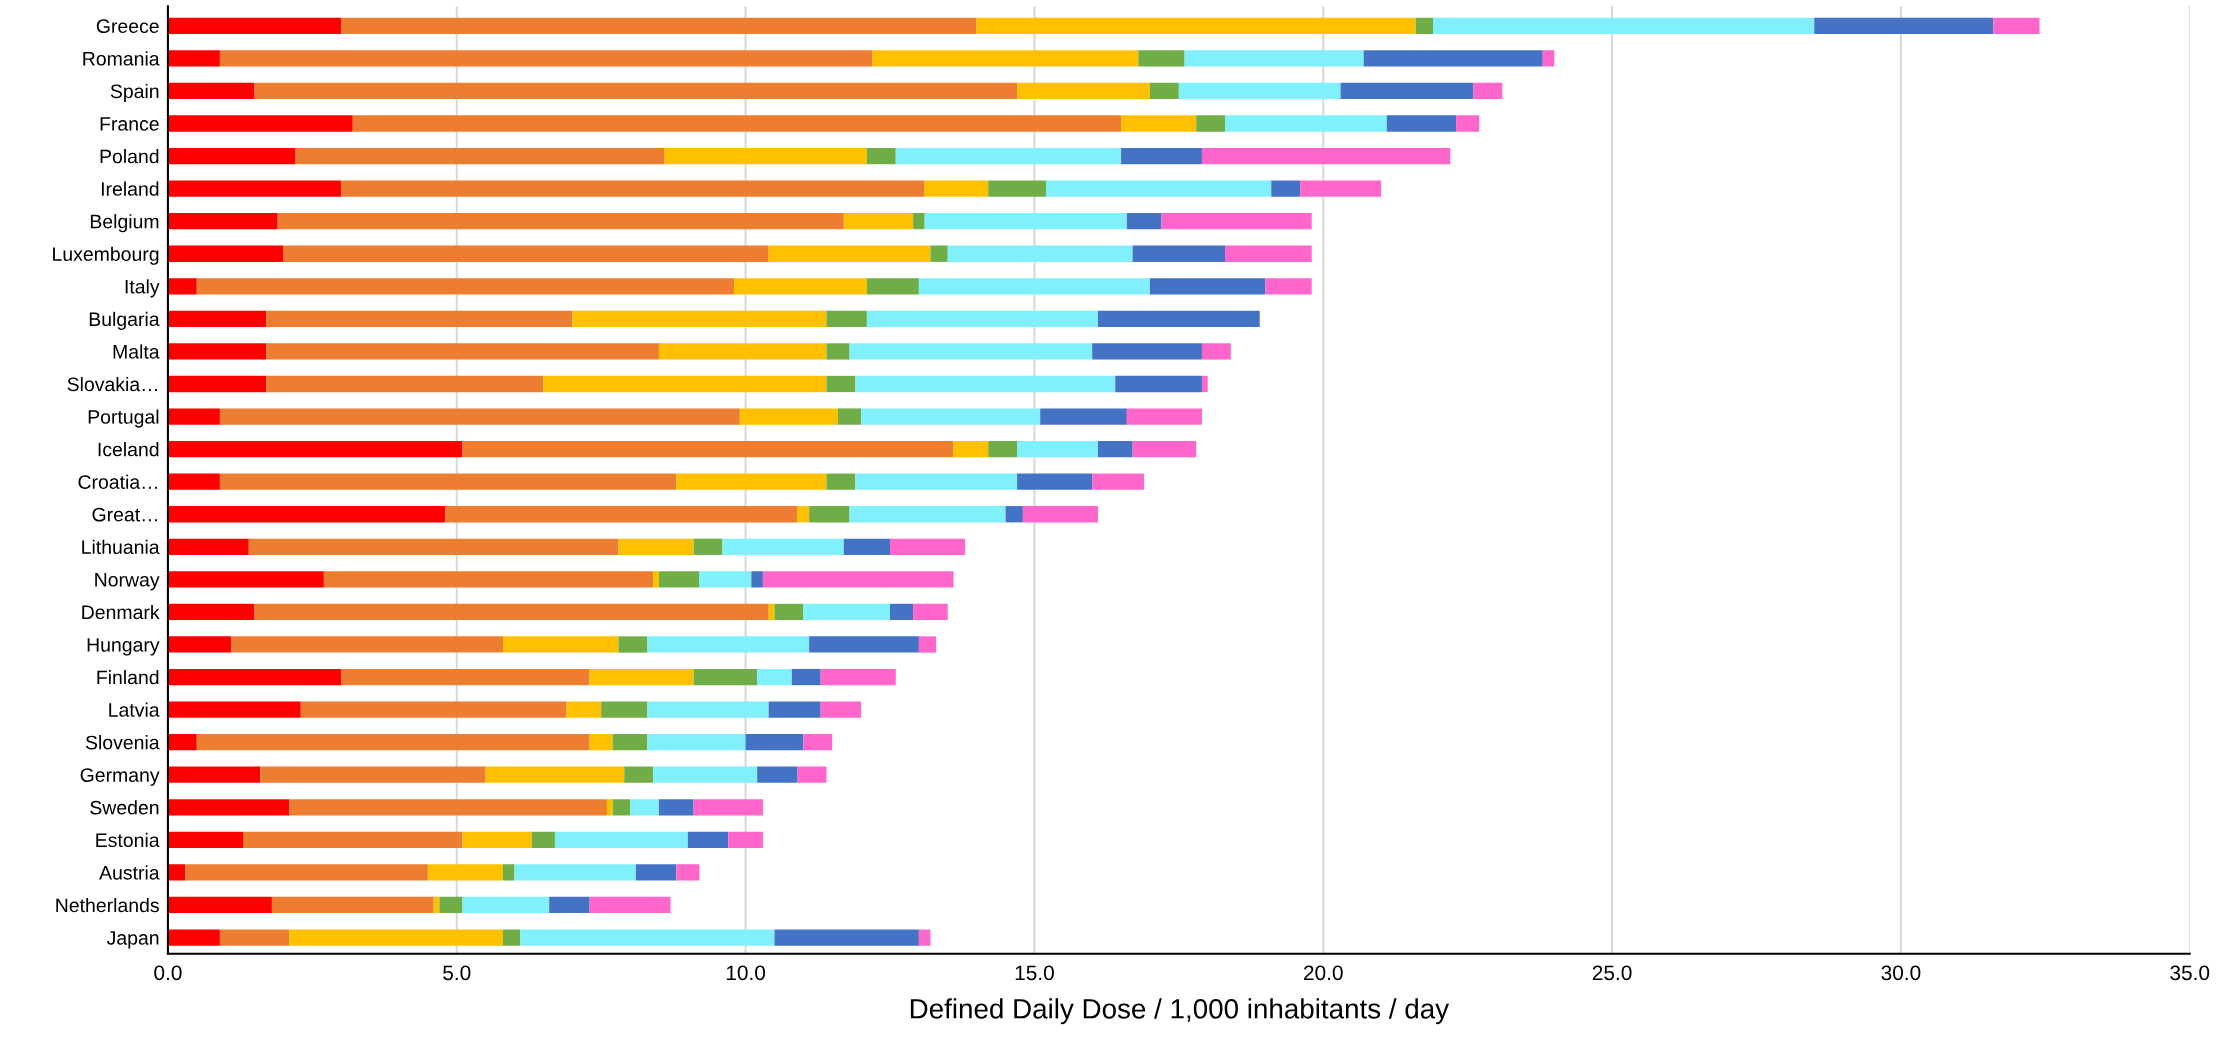  Describe the element at coordinates (123, 418) in the screenshot. I see `y-tick-label: Portugal` at that location.